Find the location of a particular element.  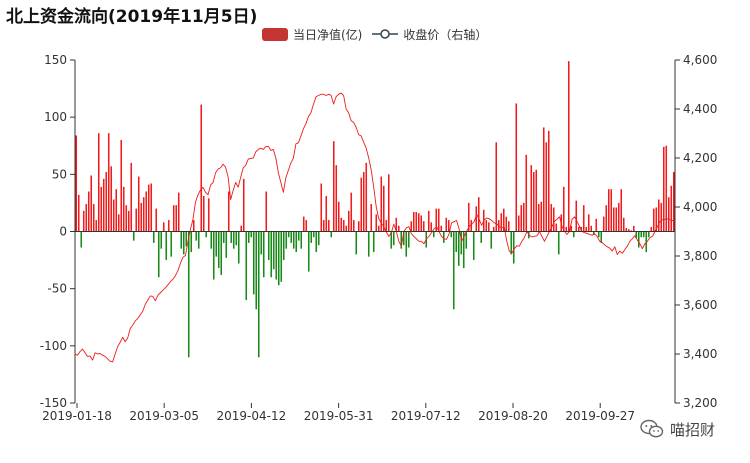

right-tick-label-1: 4,400 is located at coordinates (700, 109).